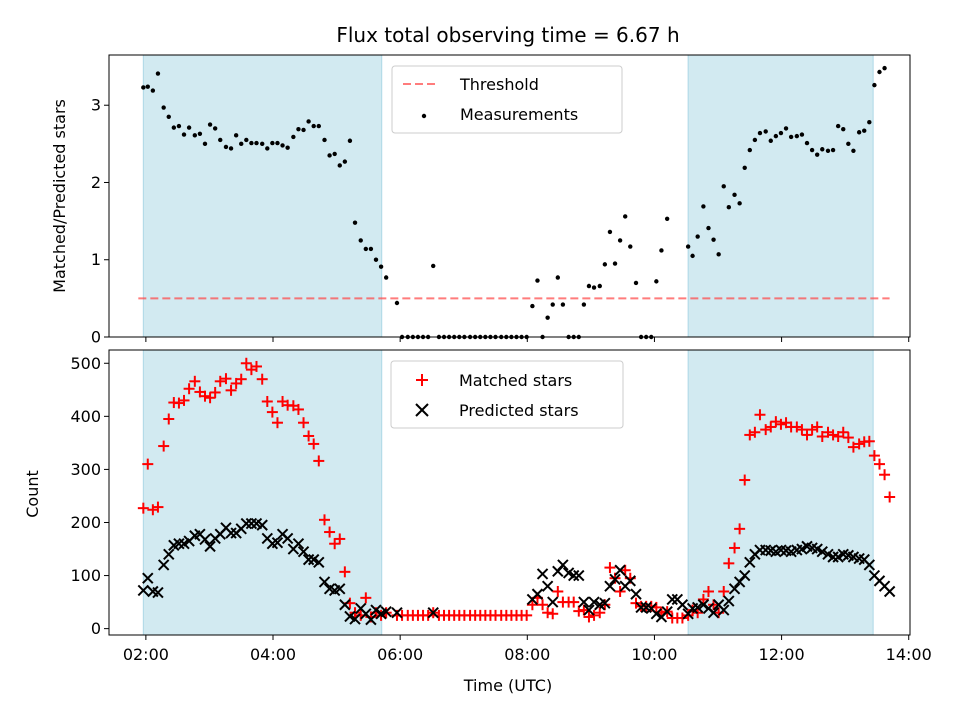 This screenshot has width=960, height=720. I want to click on x-tick-label: 02:00, so click(146, 654).